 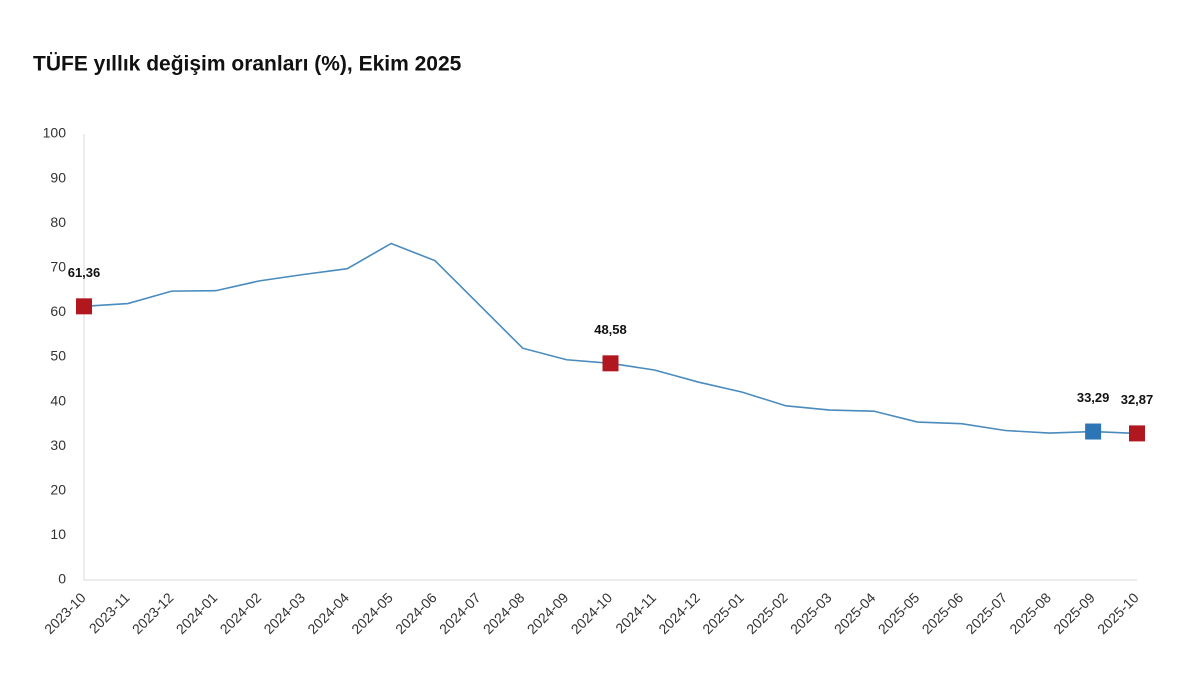 I want to click on x-tick-label: 2024-05, so click(x=372, y=613).